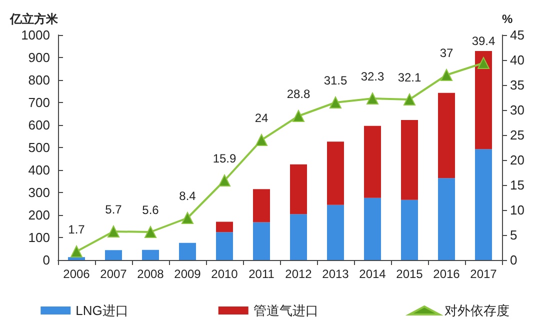 This screenshot has height=330, width=550. Describe the element at coordinates (39, 237) in the screenshot. I see `y-tick-label: 100` at that location.